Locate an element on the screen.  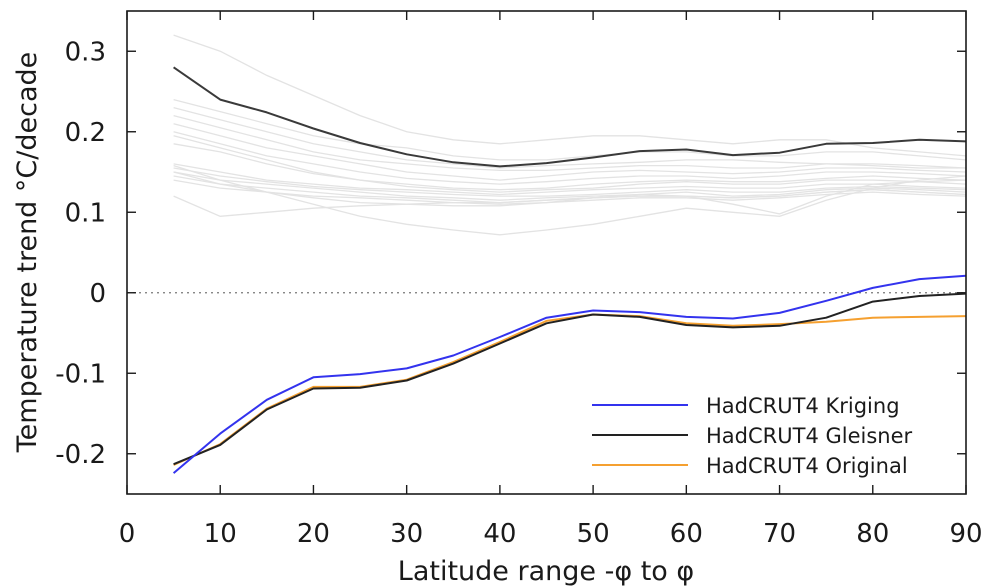
x-tick-label: 40 is located at coordinates (499, 534).